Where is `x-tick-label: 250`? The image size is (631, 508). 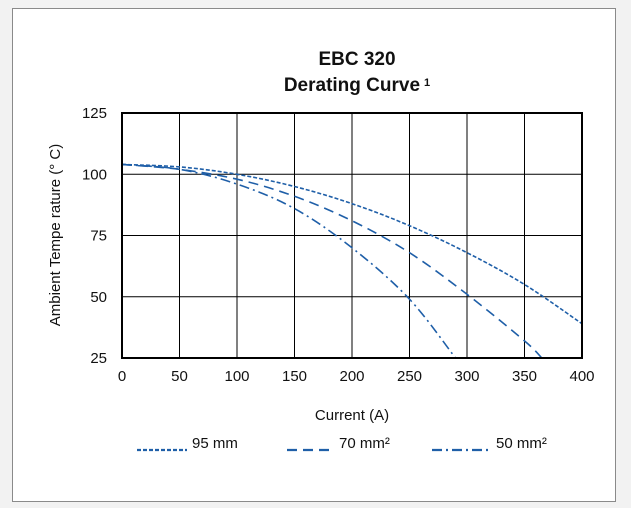
x-tick-label: 250 is located at coordinates (409, 376).